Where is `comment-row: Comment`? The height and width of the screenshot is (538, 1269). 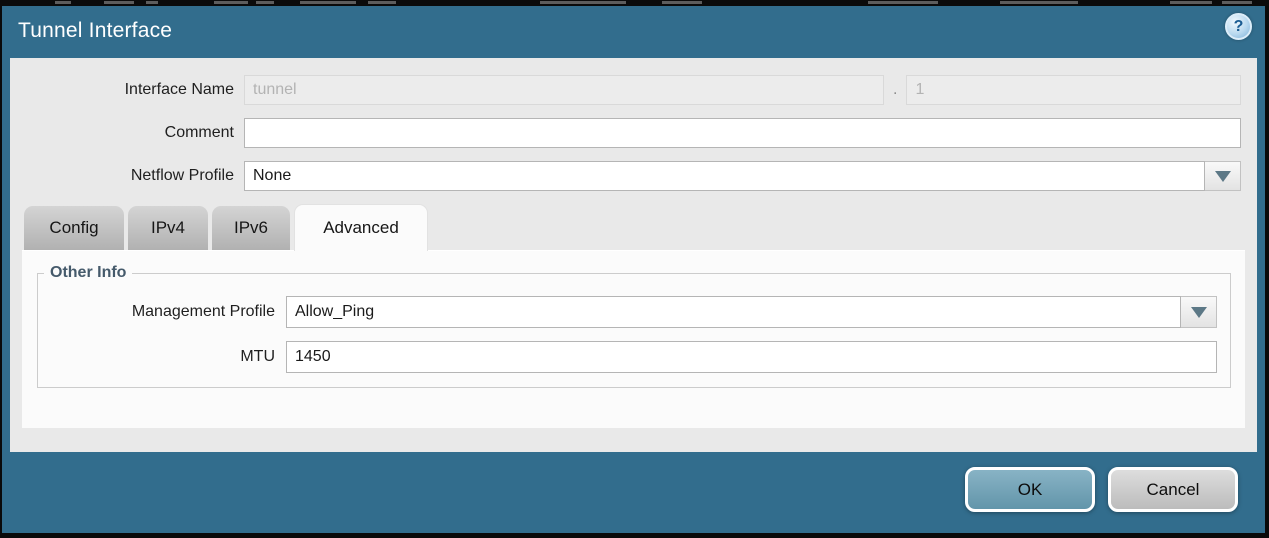 comment-row: Comment is located at coordinates (625, 133).